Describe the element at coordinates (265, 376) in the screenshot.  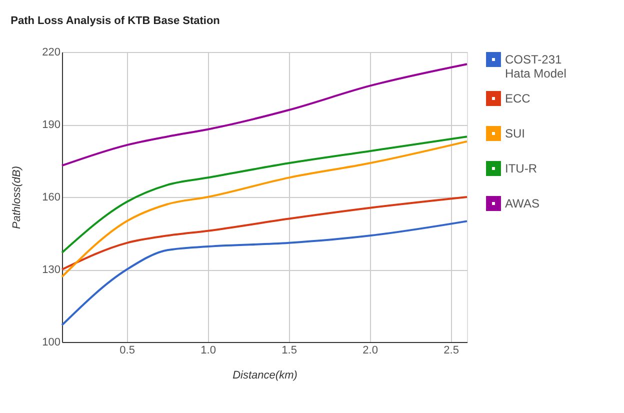
I see `x-axis-title: Distance(km)` at that location.